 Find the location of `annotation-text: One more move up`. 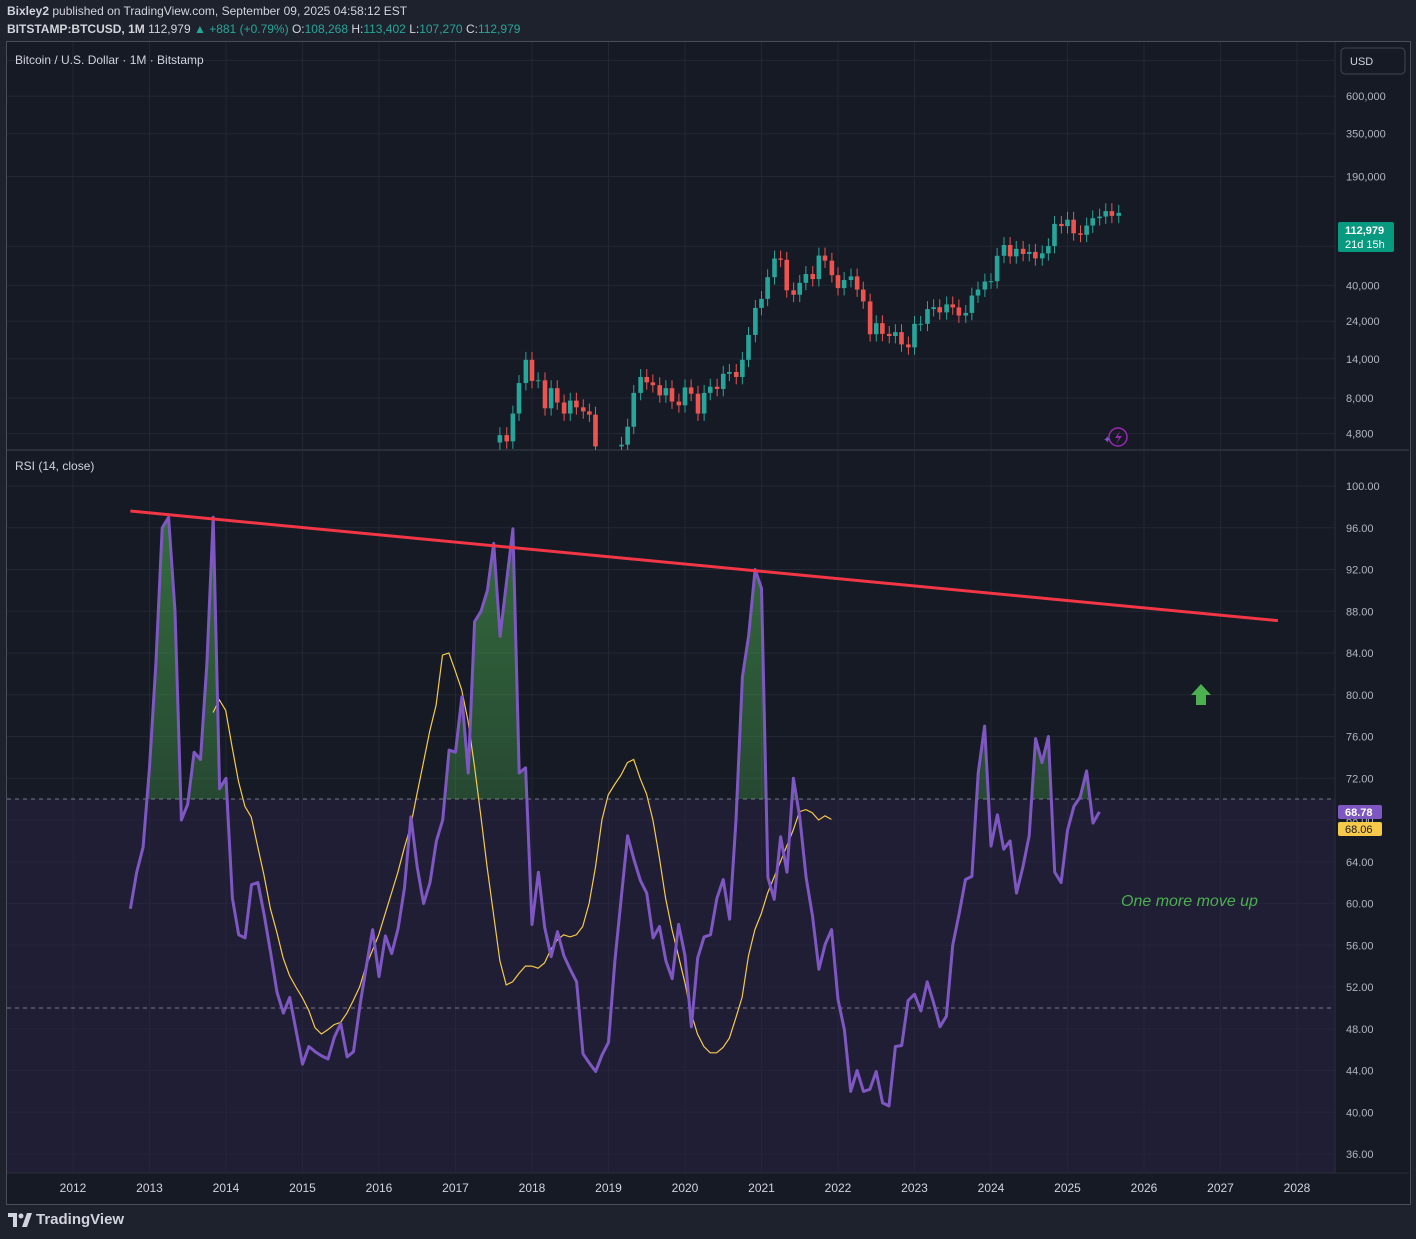

annotation-text: One more move up is located at coordinates (1189, 901).